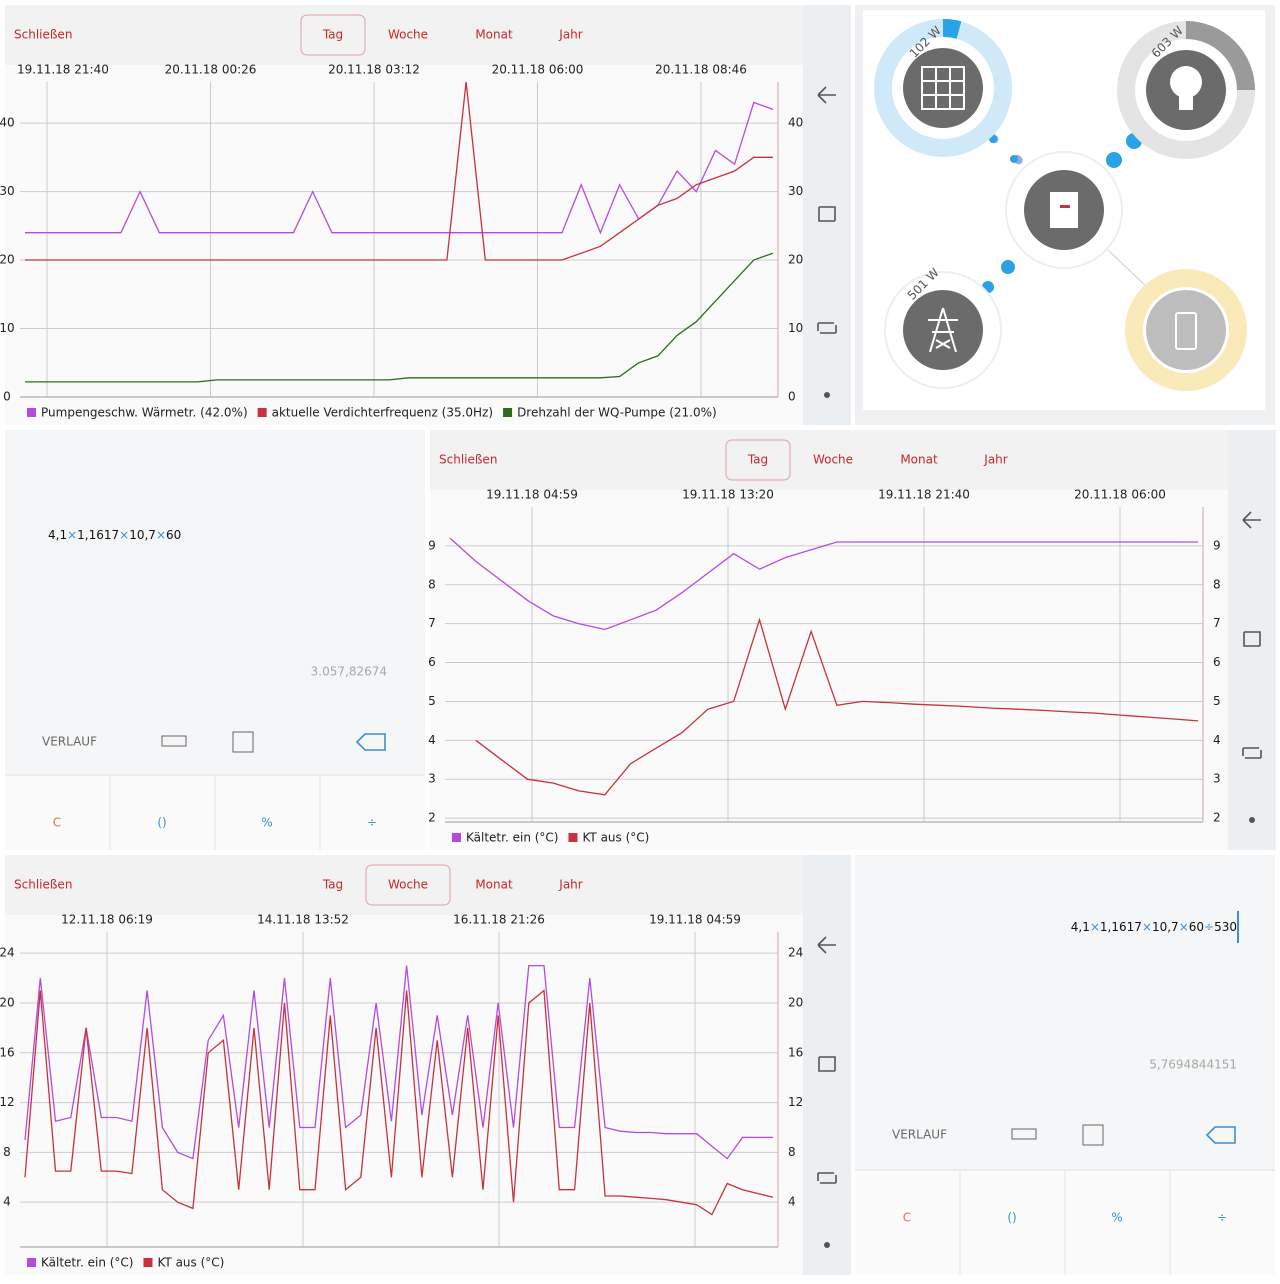  What do you see at coordinates (7, 1002) in the screenshot?
I see `y-tick-label: 20` at bounding box center [7, 1002].